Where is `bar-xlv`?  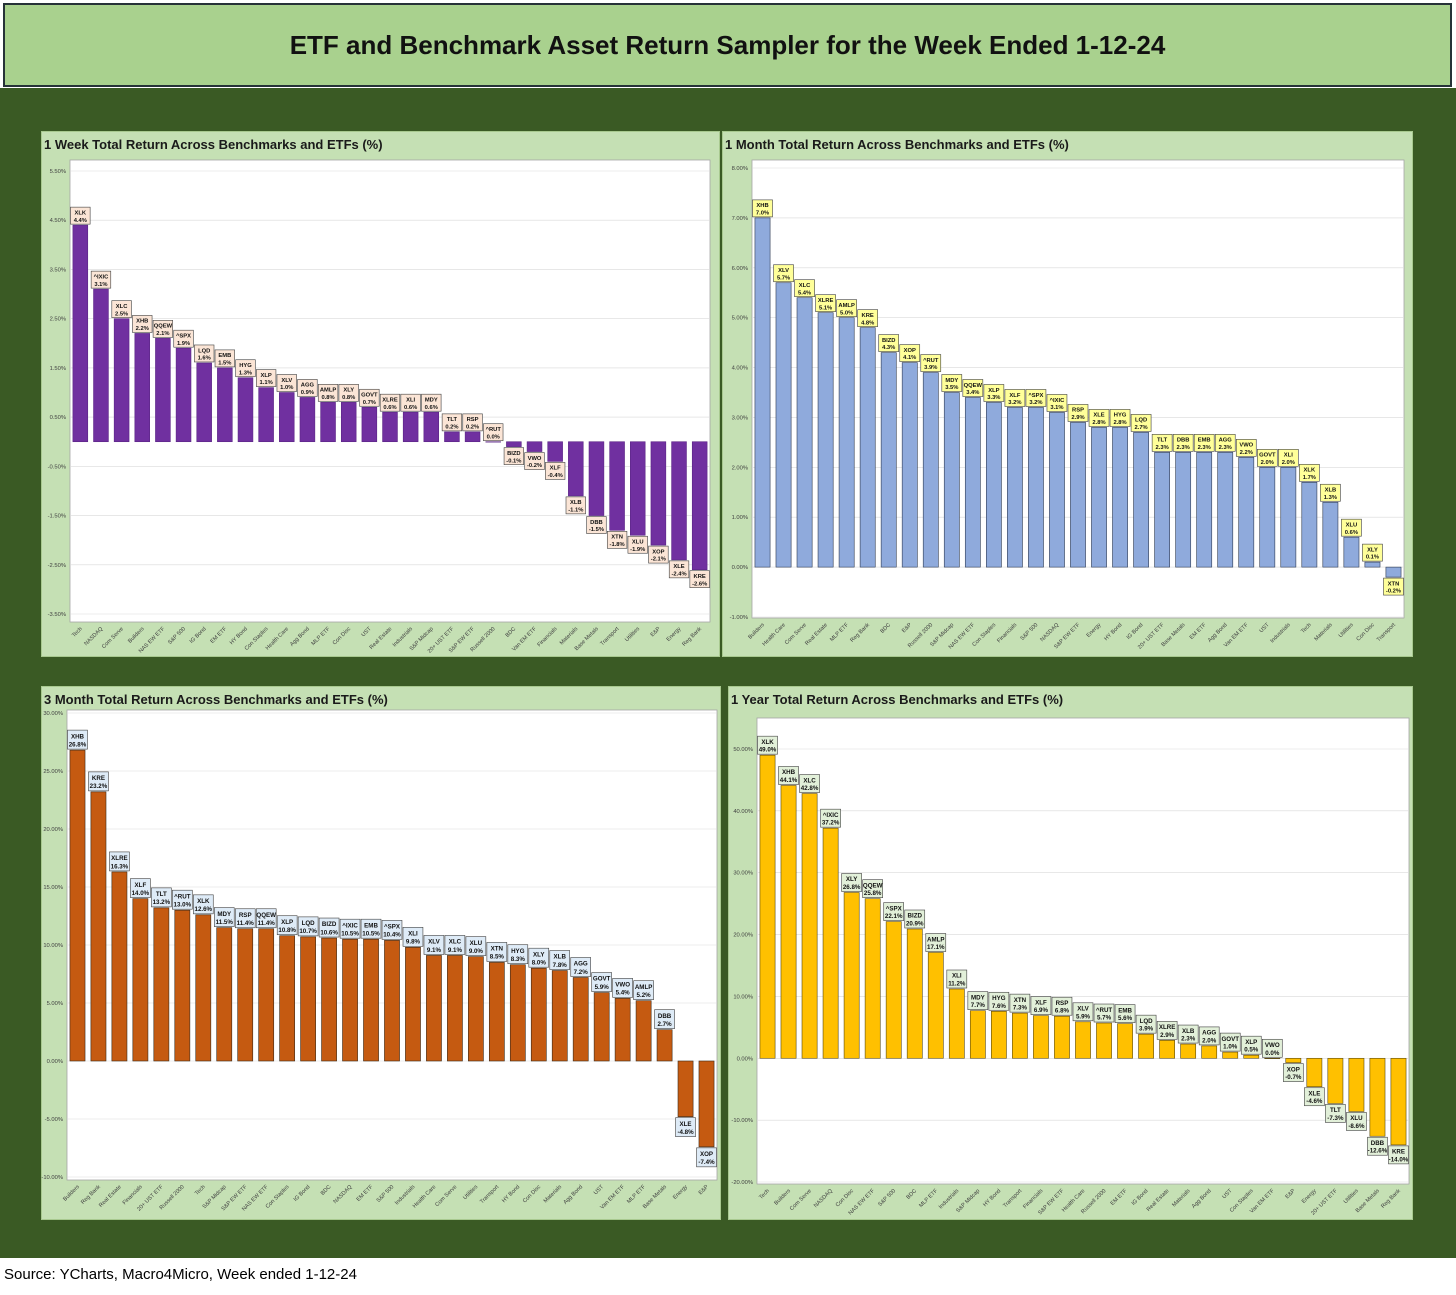 bar-xlv is located at coordinates (287, 417).